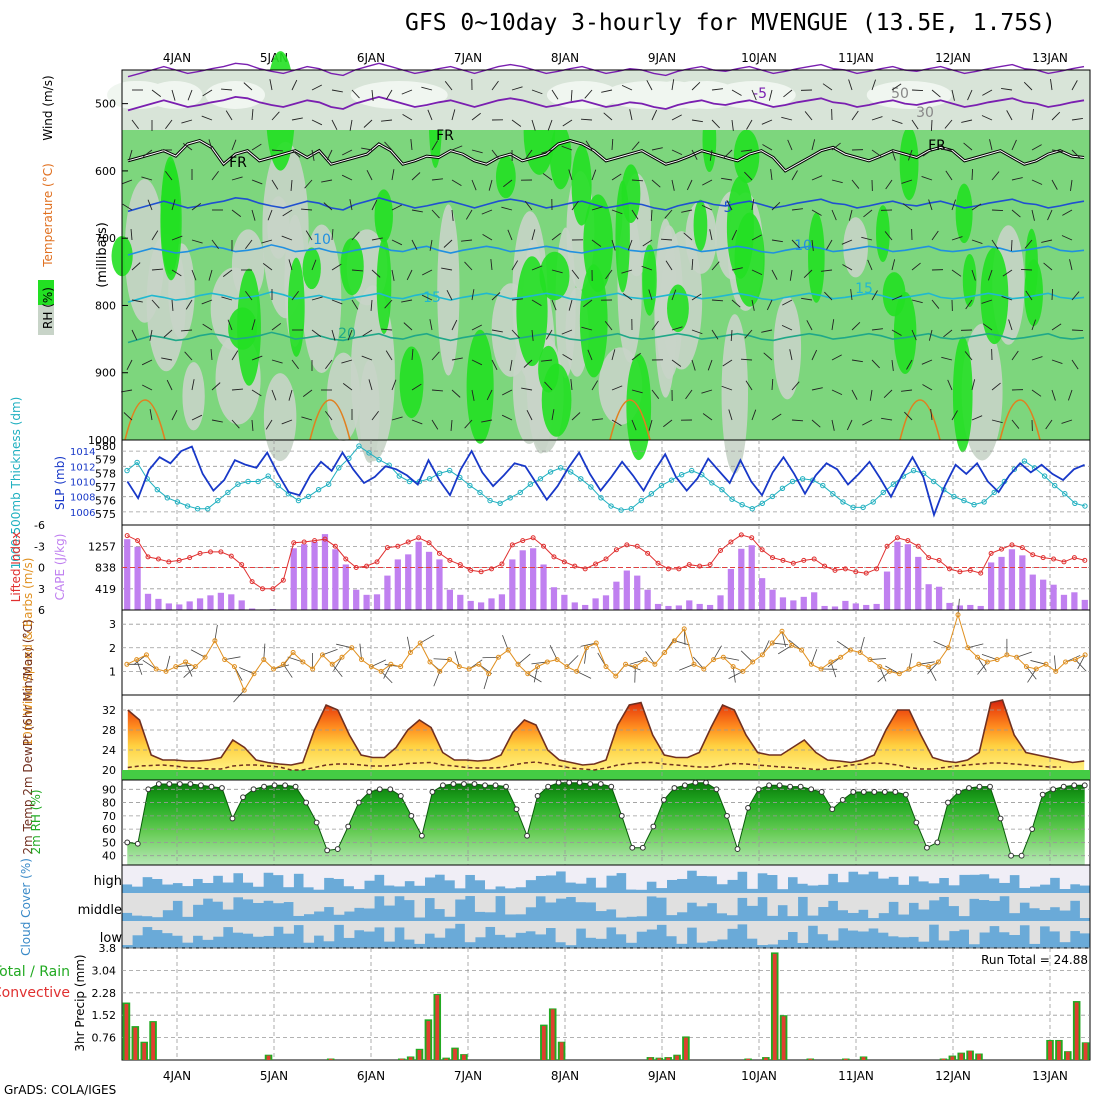  What do you see at coordinates (46, 320) in the screenshot?
I see `rh-legend-swatch-dry` at bounding box center [46, 320].